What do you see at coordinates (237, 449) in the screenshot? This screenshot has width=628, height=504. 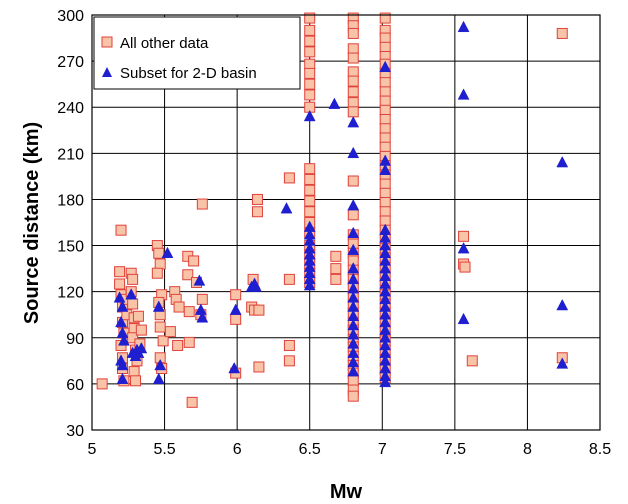 I see `x-tick-label: 6` at bounding box center [237, 449].